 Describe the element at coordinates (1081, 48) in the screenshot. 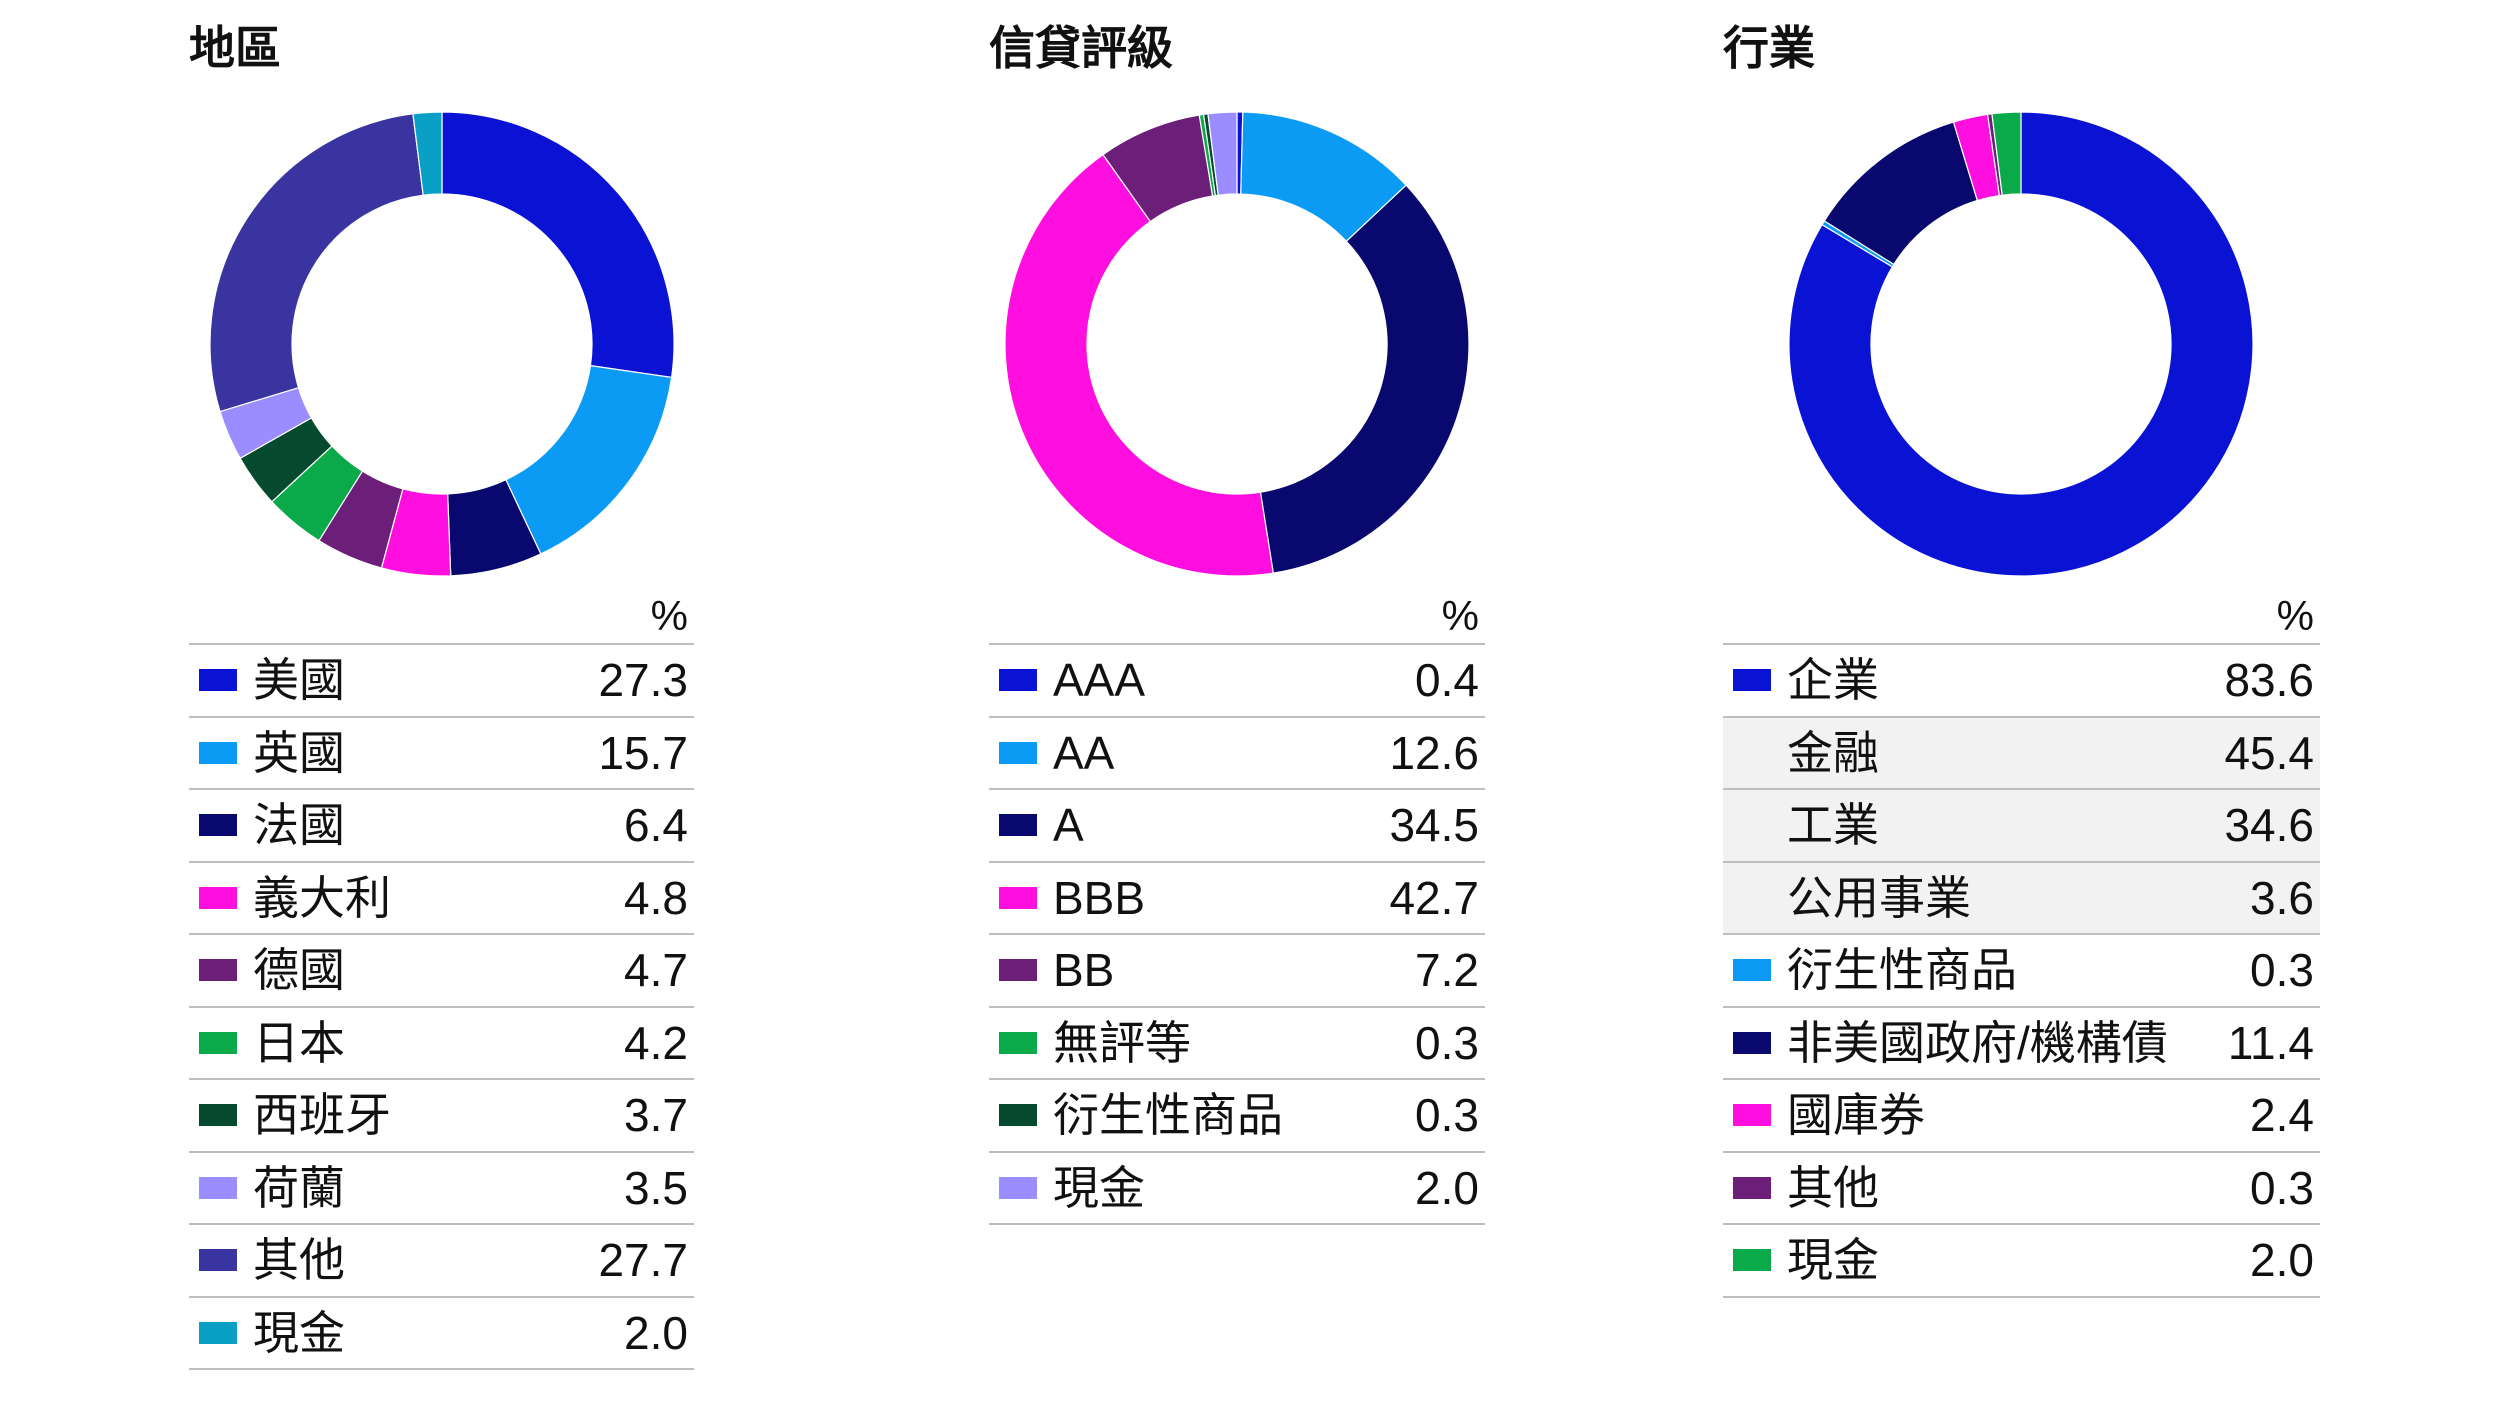

I see `chart-title: 信貸評級` at that location.